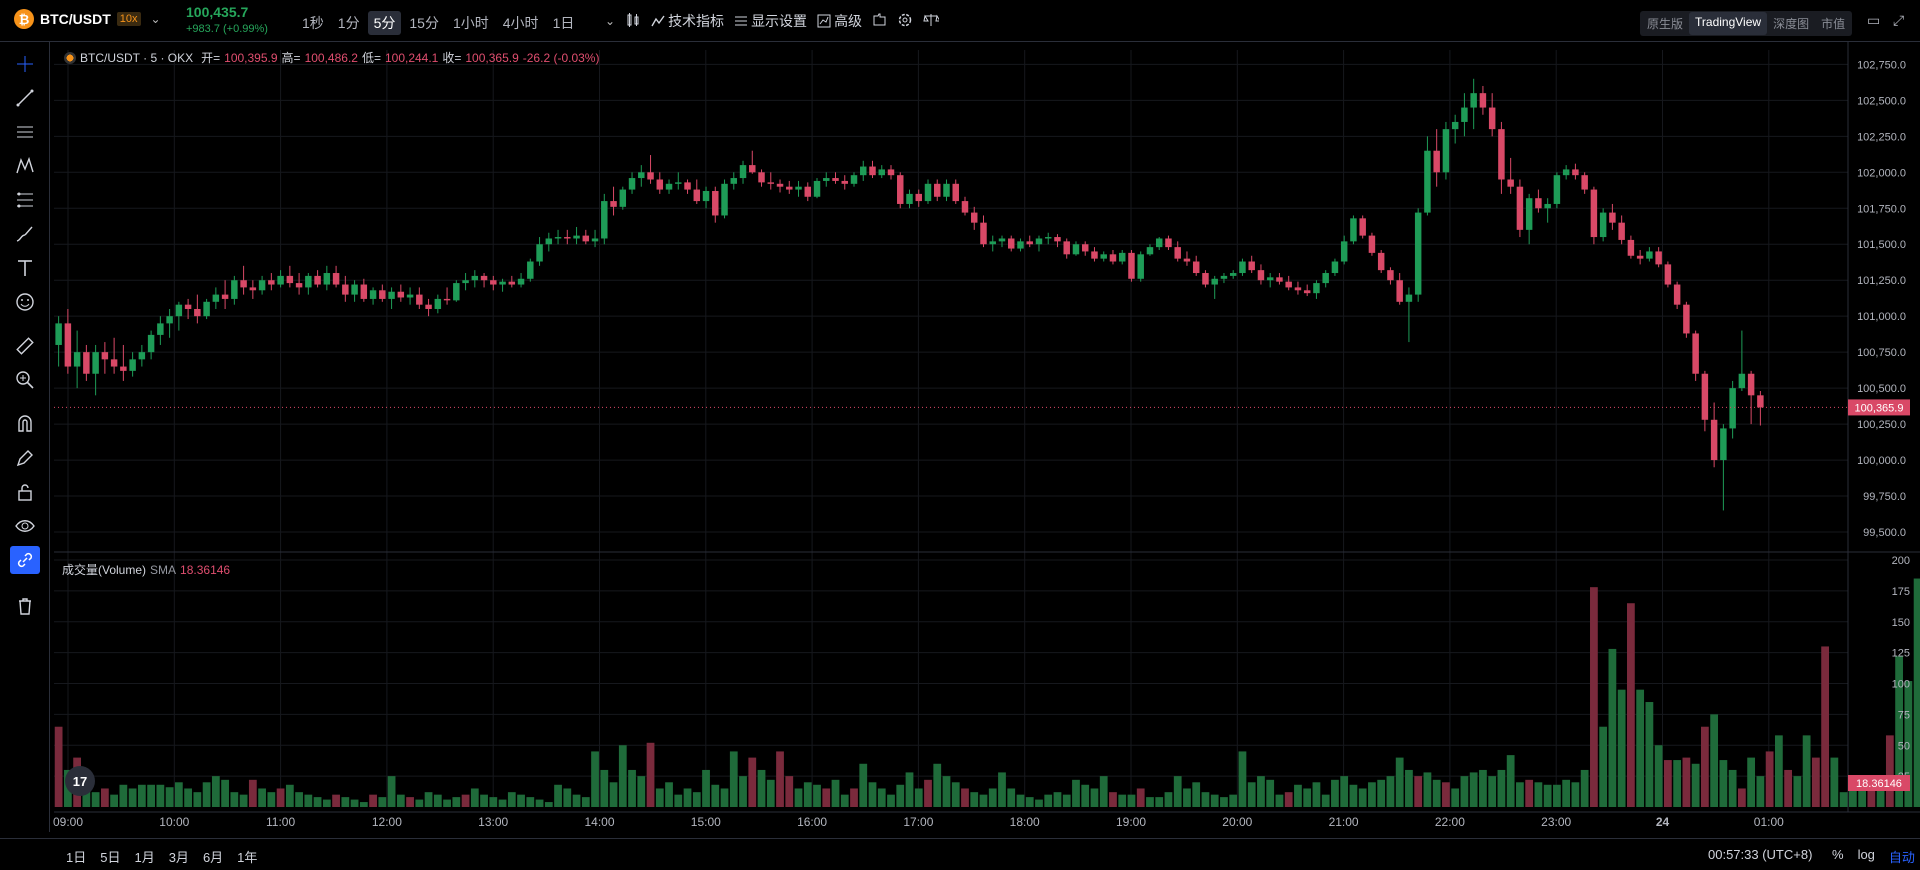  I want to click on timeframe-5: 4小时, so click(520, 23).